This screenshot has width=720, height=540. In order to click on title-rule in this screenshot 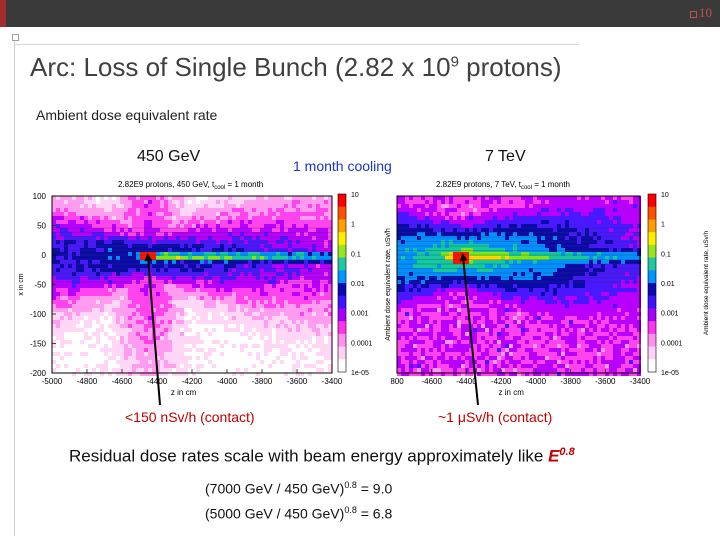, I will do `click(296, 44)`.